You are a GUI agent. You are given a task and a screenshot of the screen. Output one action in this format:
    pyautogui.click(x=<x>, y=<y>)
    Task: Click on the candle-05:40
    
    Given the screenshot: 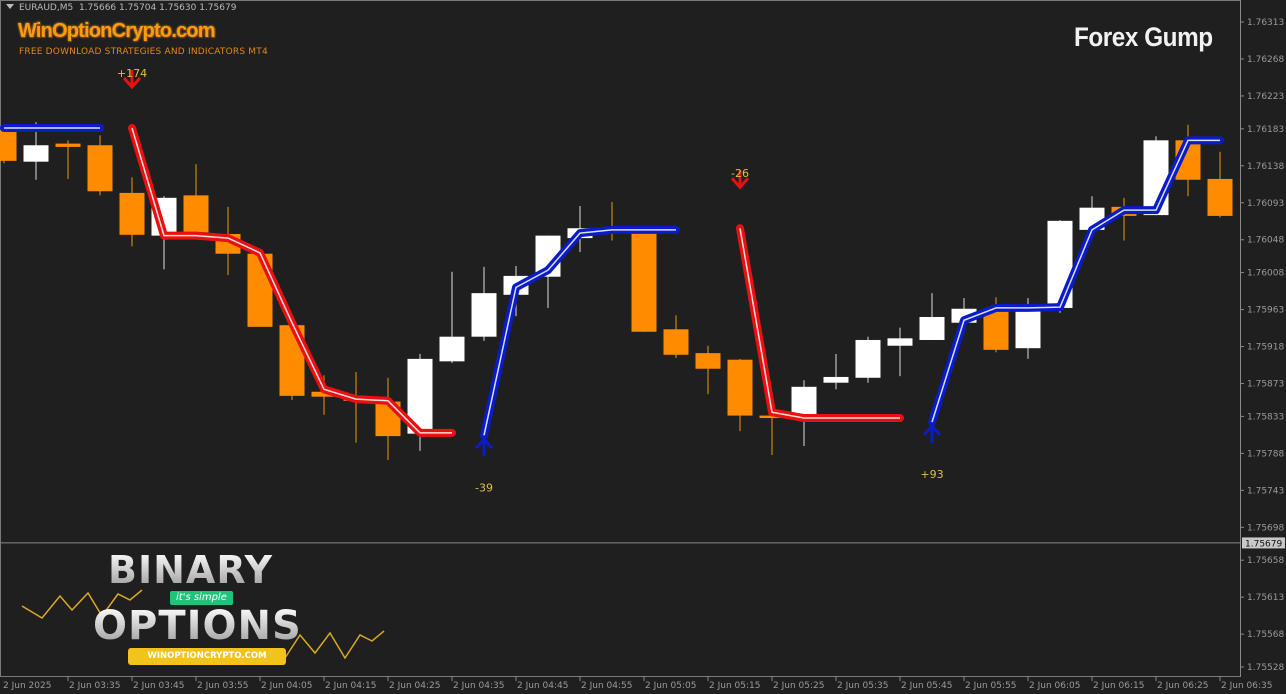 What is the action you would take?
    pyautogui.click(x=868, y=359)
    